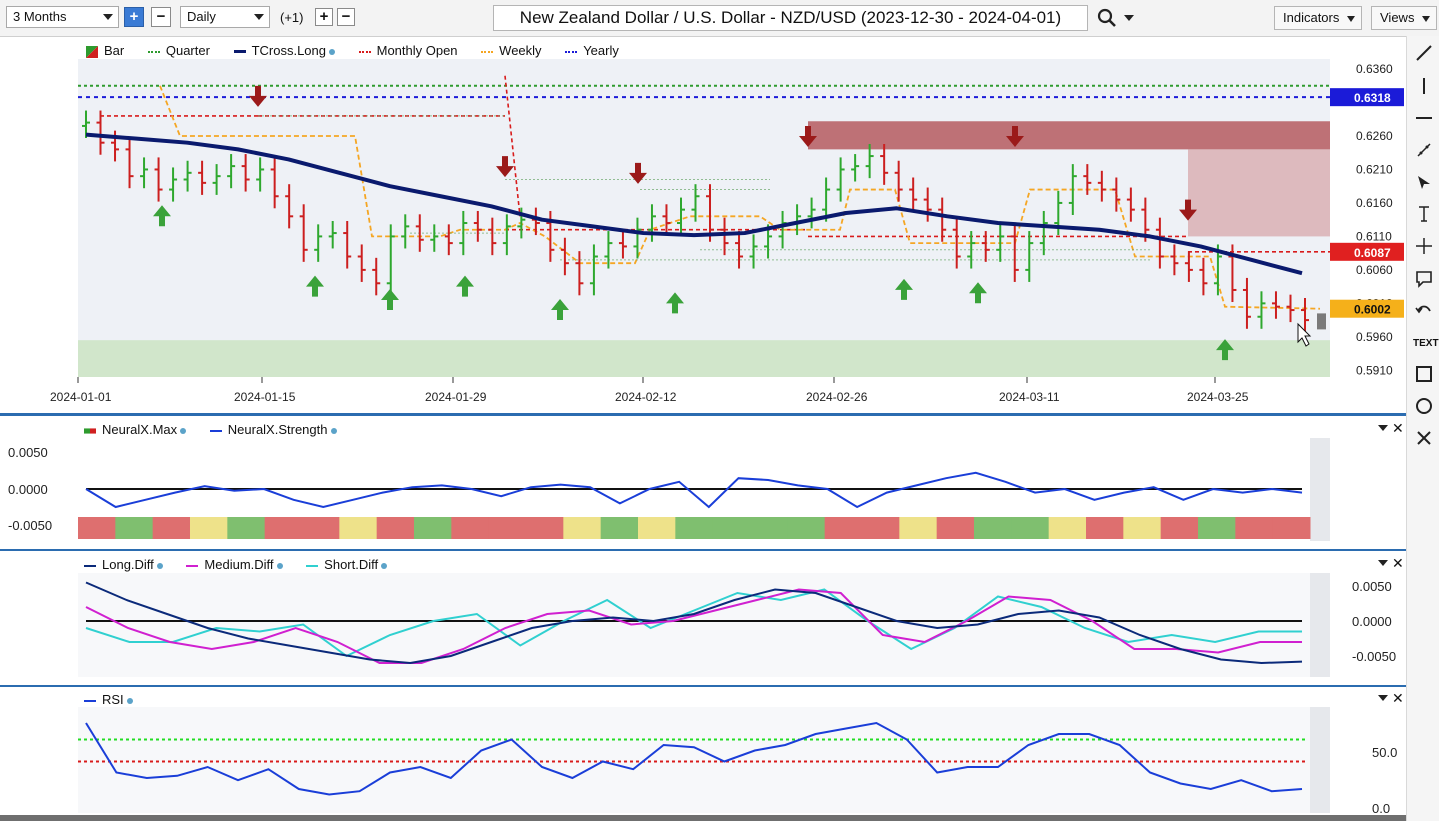 The width and height of the screenshot is (1439, 821). I want to click on views-button: Views, so click(1404, 18).